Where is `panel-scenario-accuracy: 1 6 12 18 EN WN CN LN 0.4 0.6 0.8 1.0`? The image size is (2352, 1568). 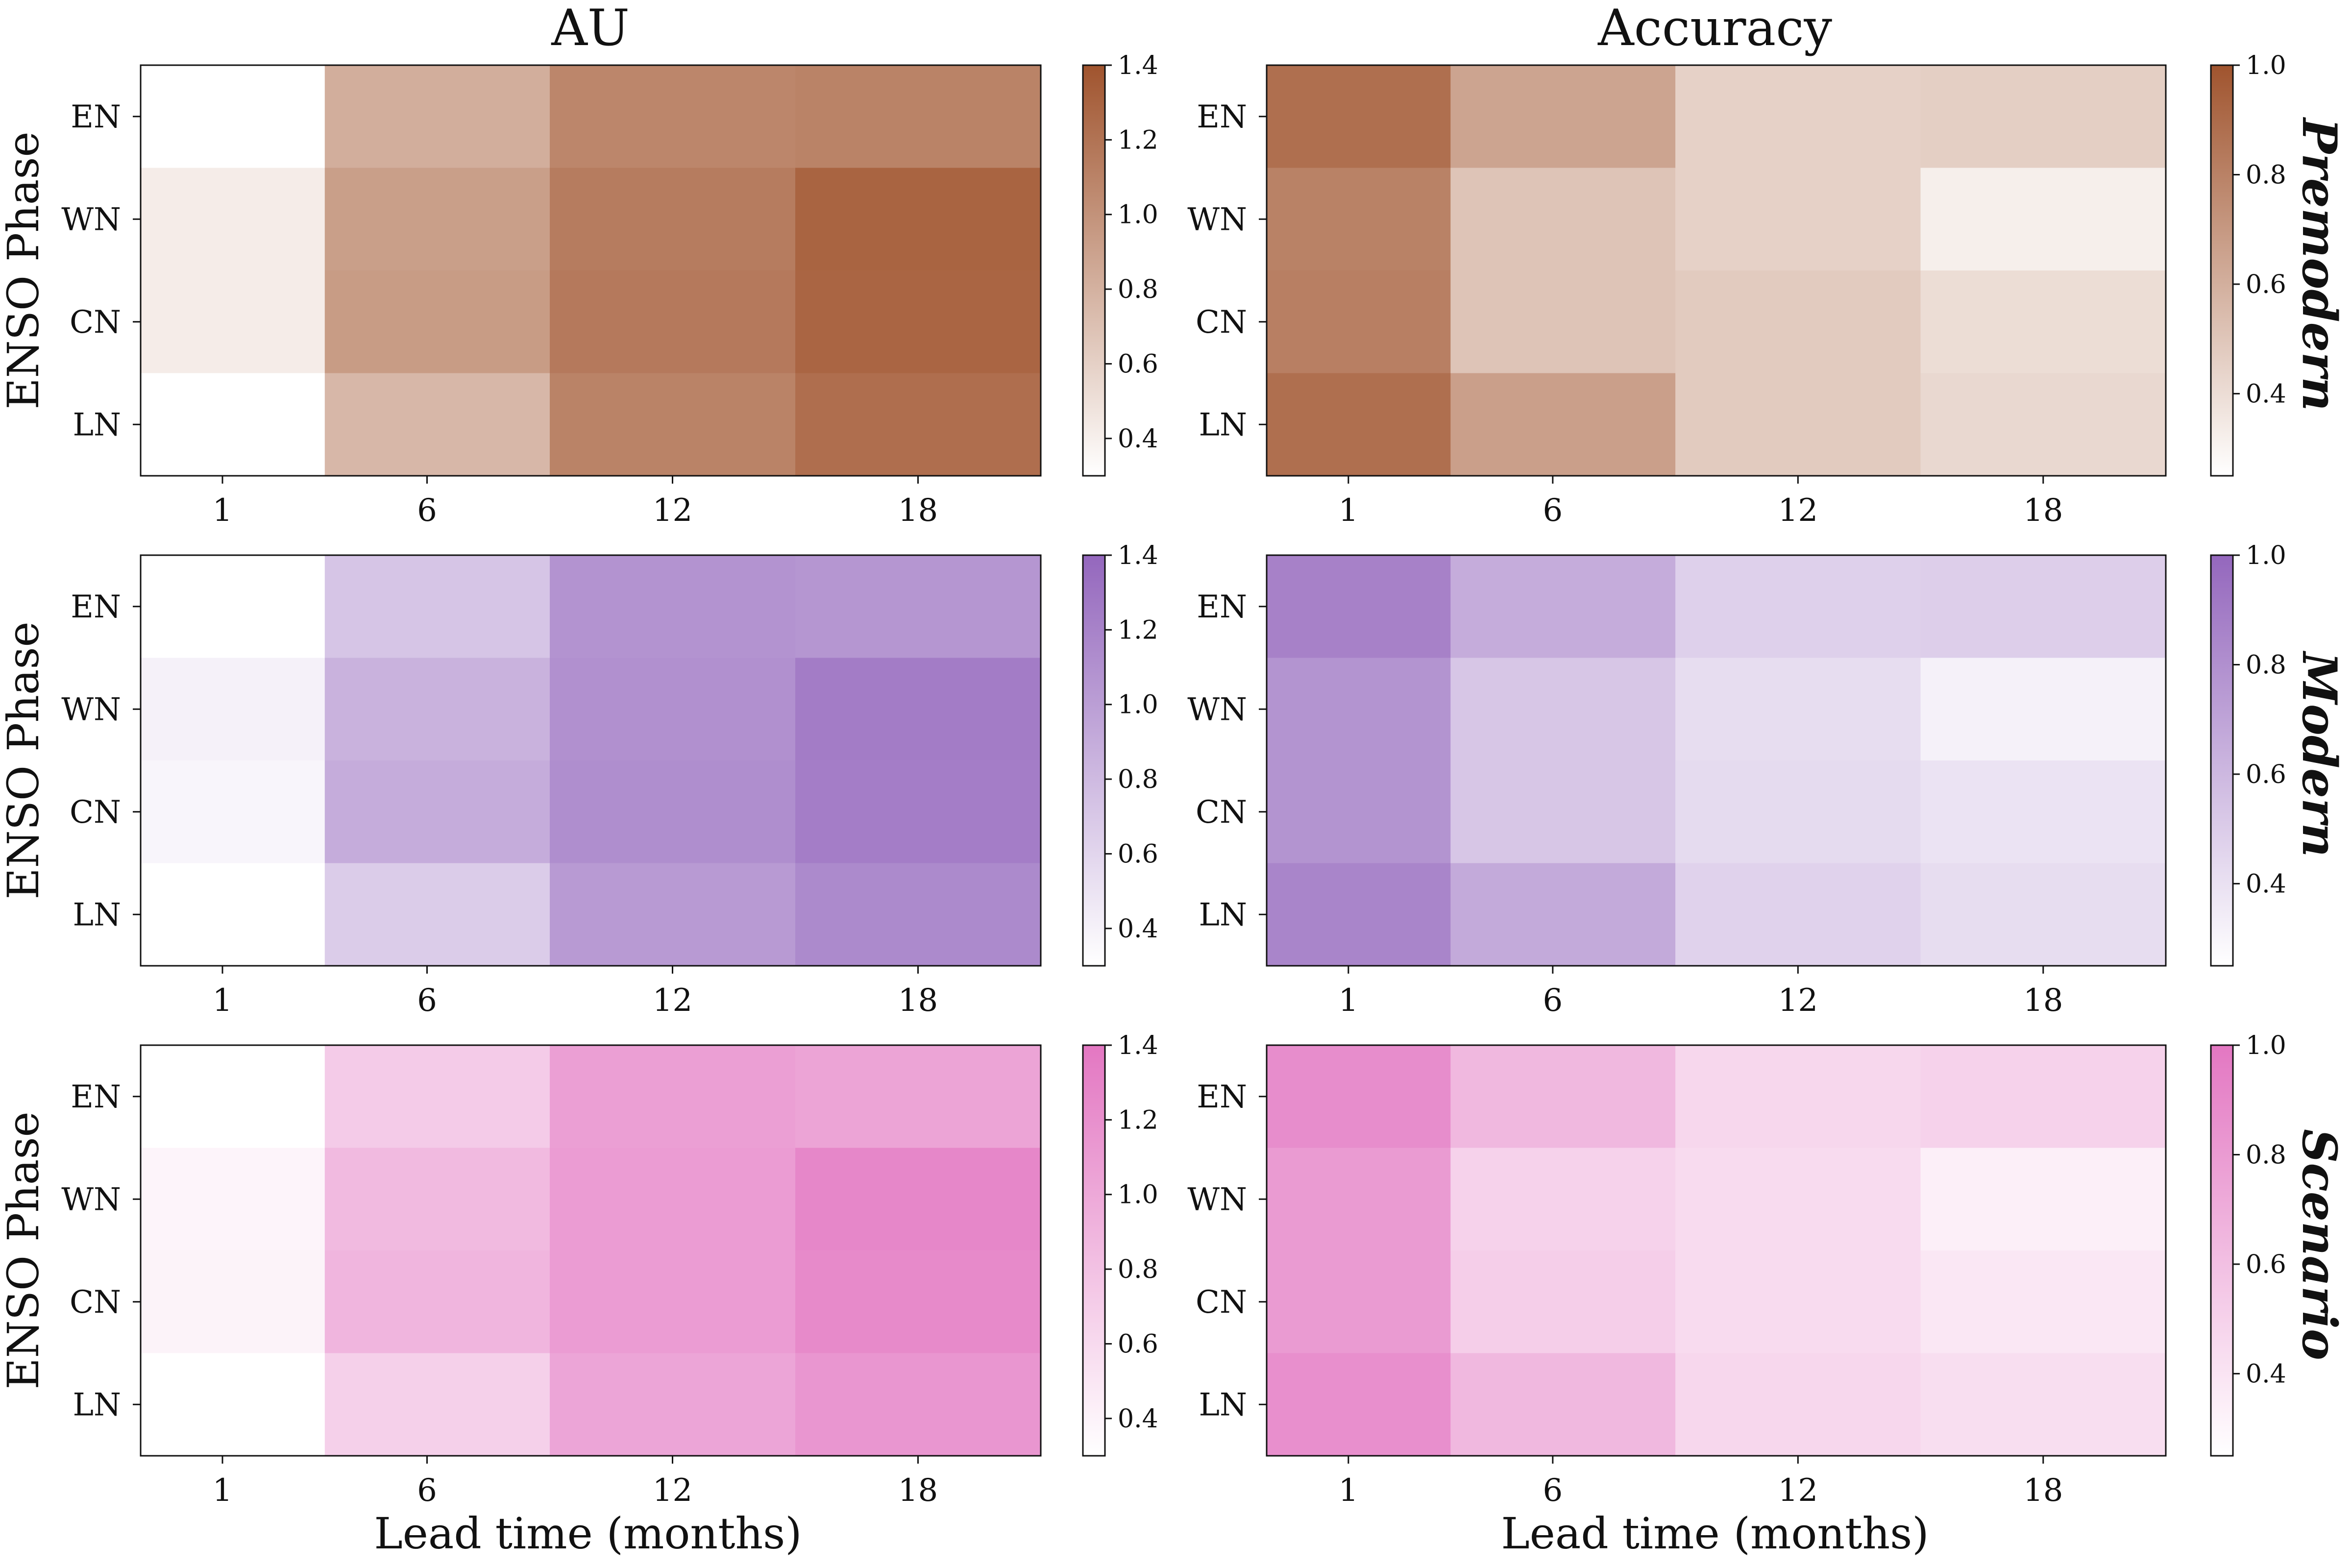
panel-scenario-accuracy: 1 6 12 18 EN WN CN LN 0.4 0.6 0.8 1.0 is located at coordinates (1736, 1270).